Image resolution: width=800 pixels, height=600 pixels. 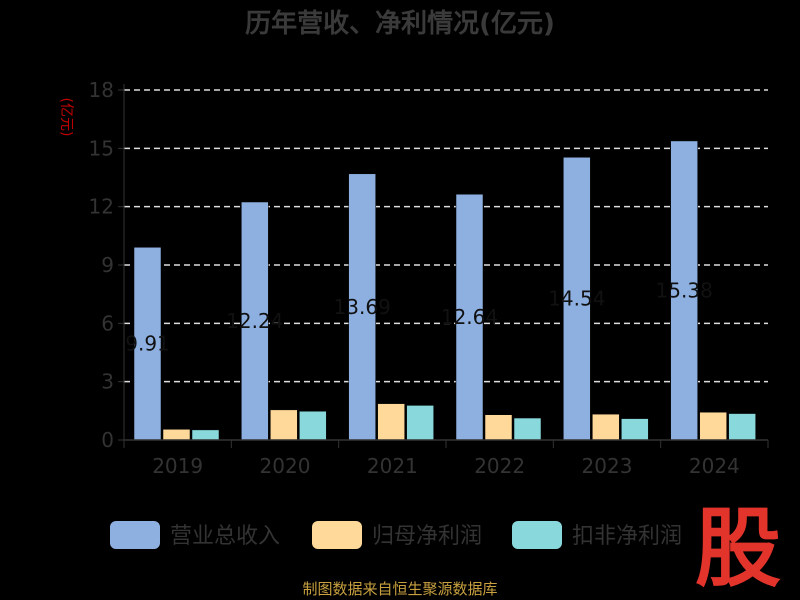 What do you see at coordinates (627, 536) in the screenshot?
I see `legend-label-2: 扣非净利润` at bounding box center [627, 536].